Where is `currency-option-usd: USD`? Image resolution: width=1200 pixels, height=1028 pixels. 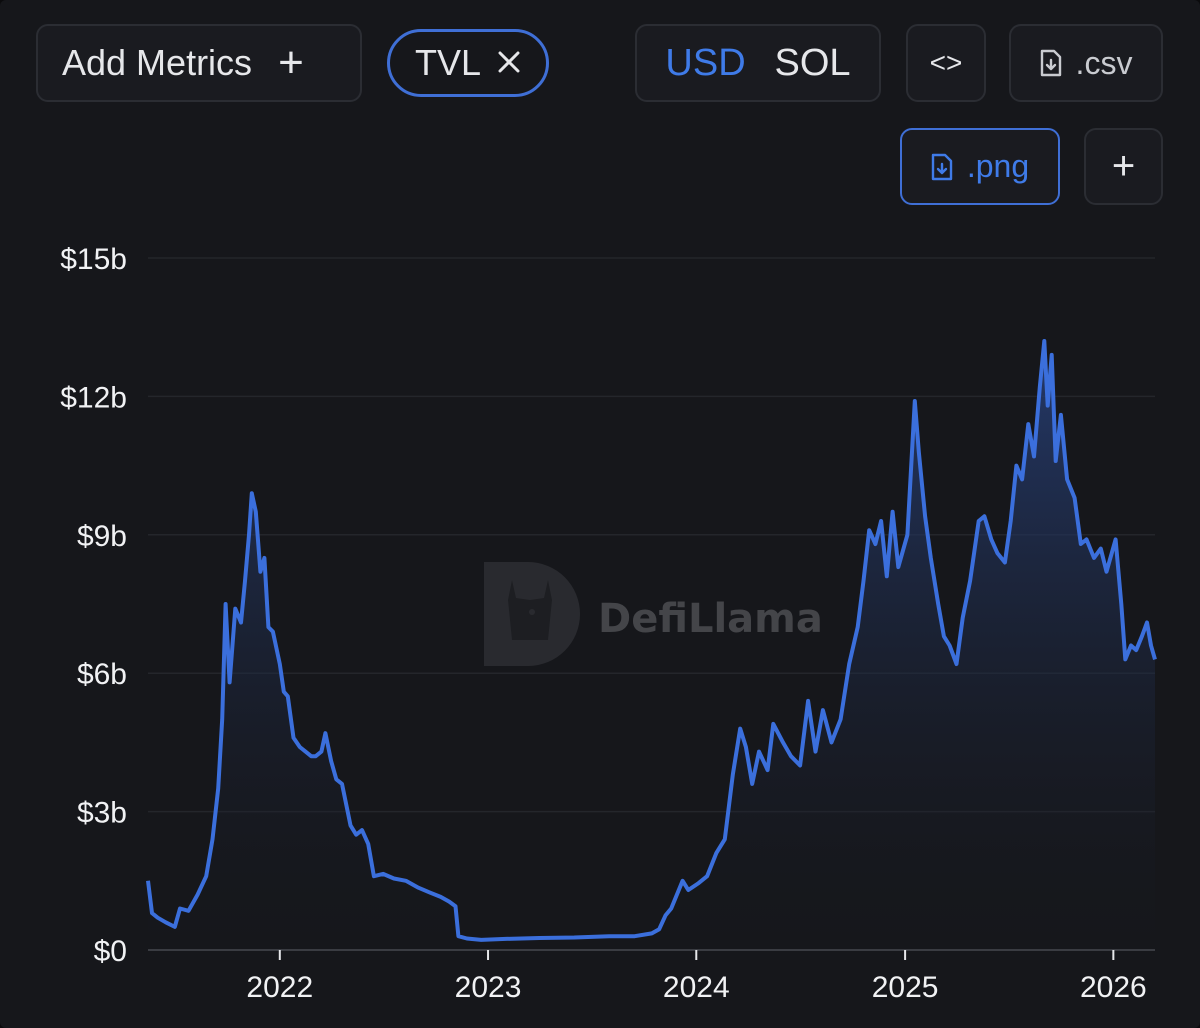 currency-option-usd: USD is located at coordinates (705, 62).